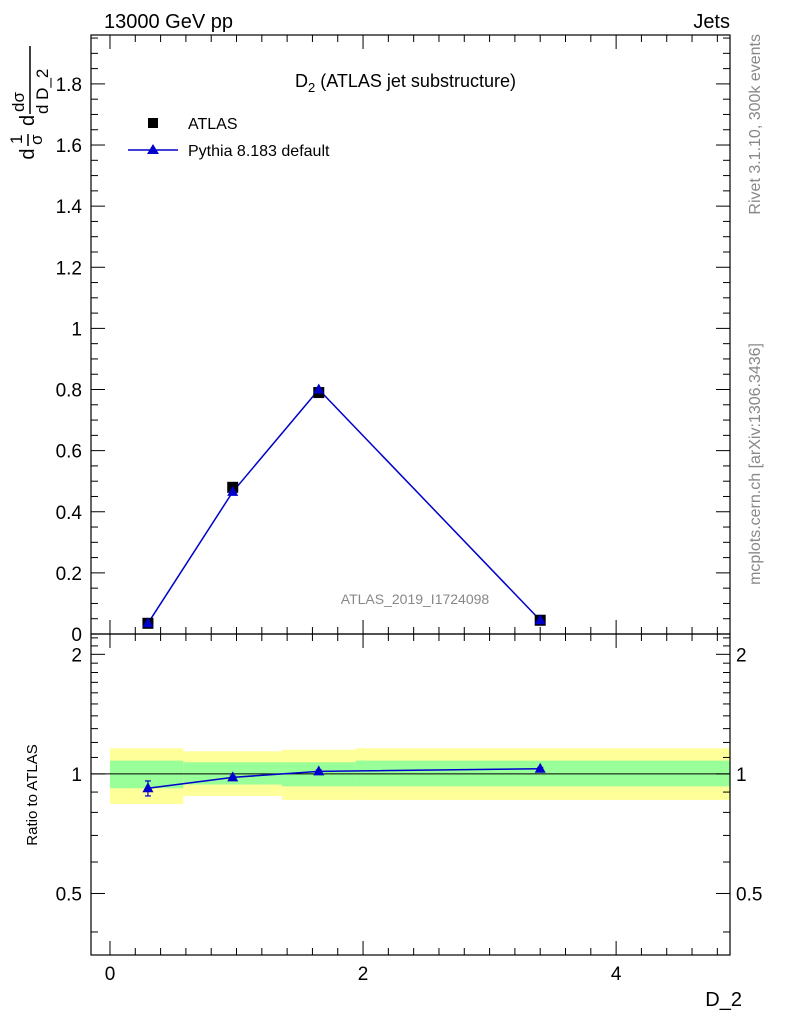 The height and width of the screenshot is (1024, 786). What do you see at coordinates (69, 513) in the screenshot?
I see `main-y-tick-label: 0.4` at bounding box center [69, 513].